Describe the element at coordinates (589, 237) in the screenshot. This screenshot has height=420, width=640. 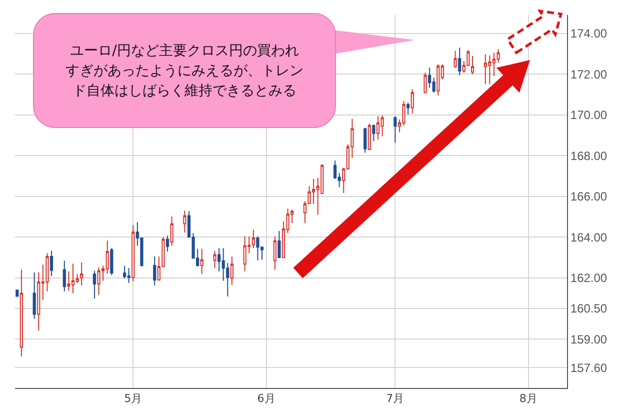
I see `y-tick-label: 164.00` at that location.